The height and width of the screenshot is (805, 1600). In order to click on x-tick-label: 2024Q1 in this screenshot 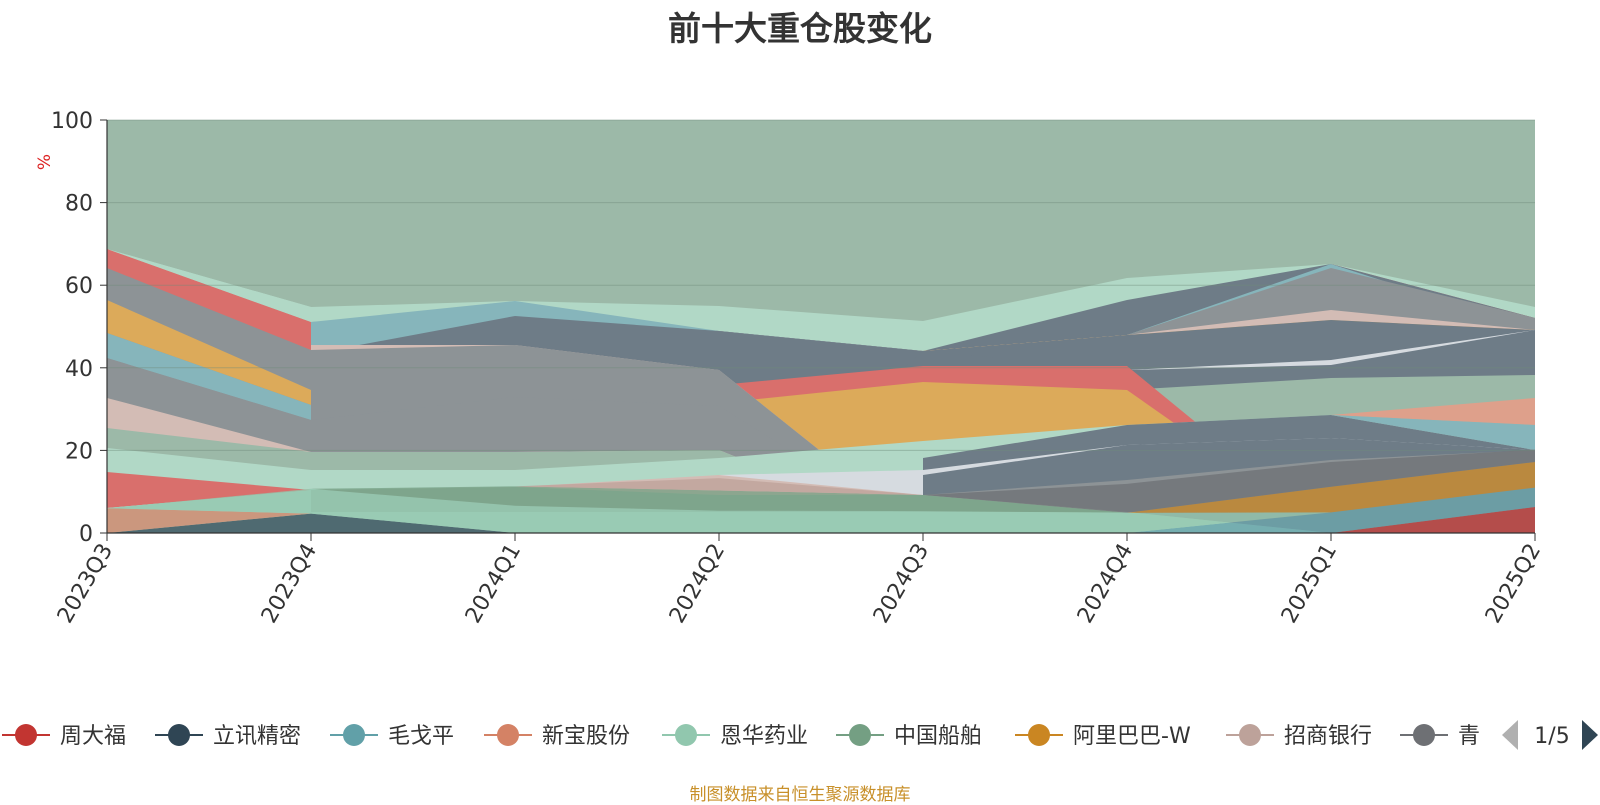, I will do `click(493, 584)`.